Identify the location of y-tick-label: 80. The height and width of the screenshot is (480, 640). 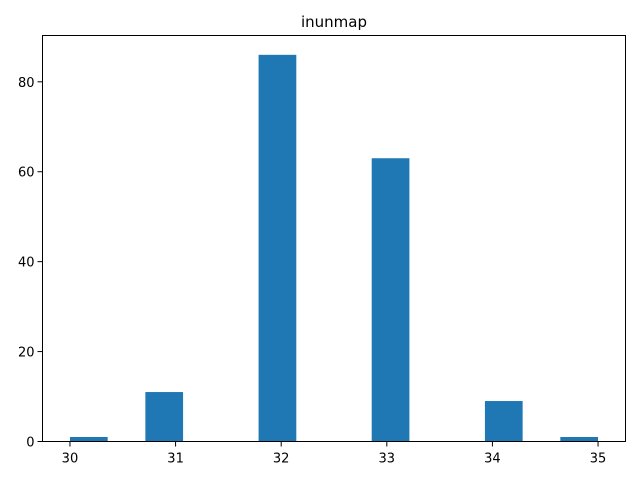
(26, 83).